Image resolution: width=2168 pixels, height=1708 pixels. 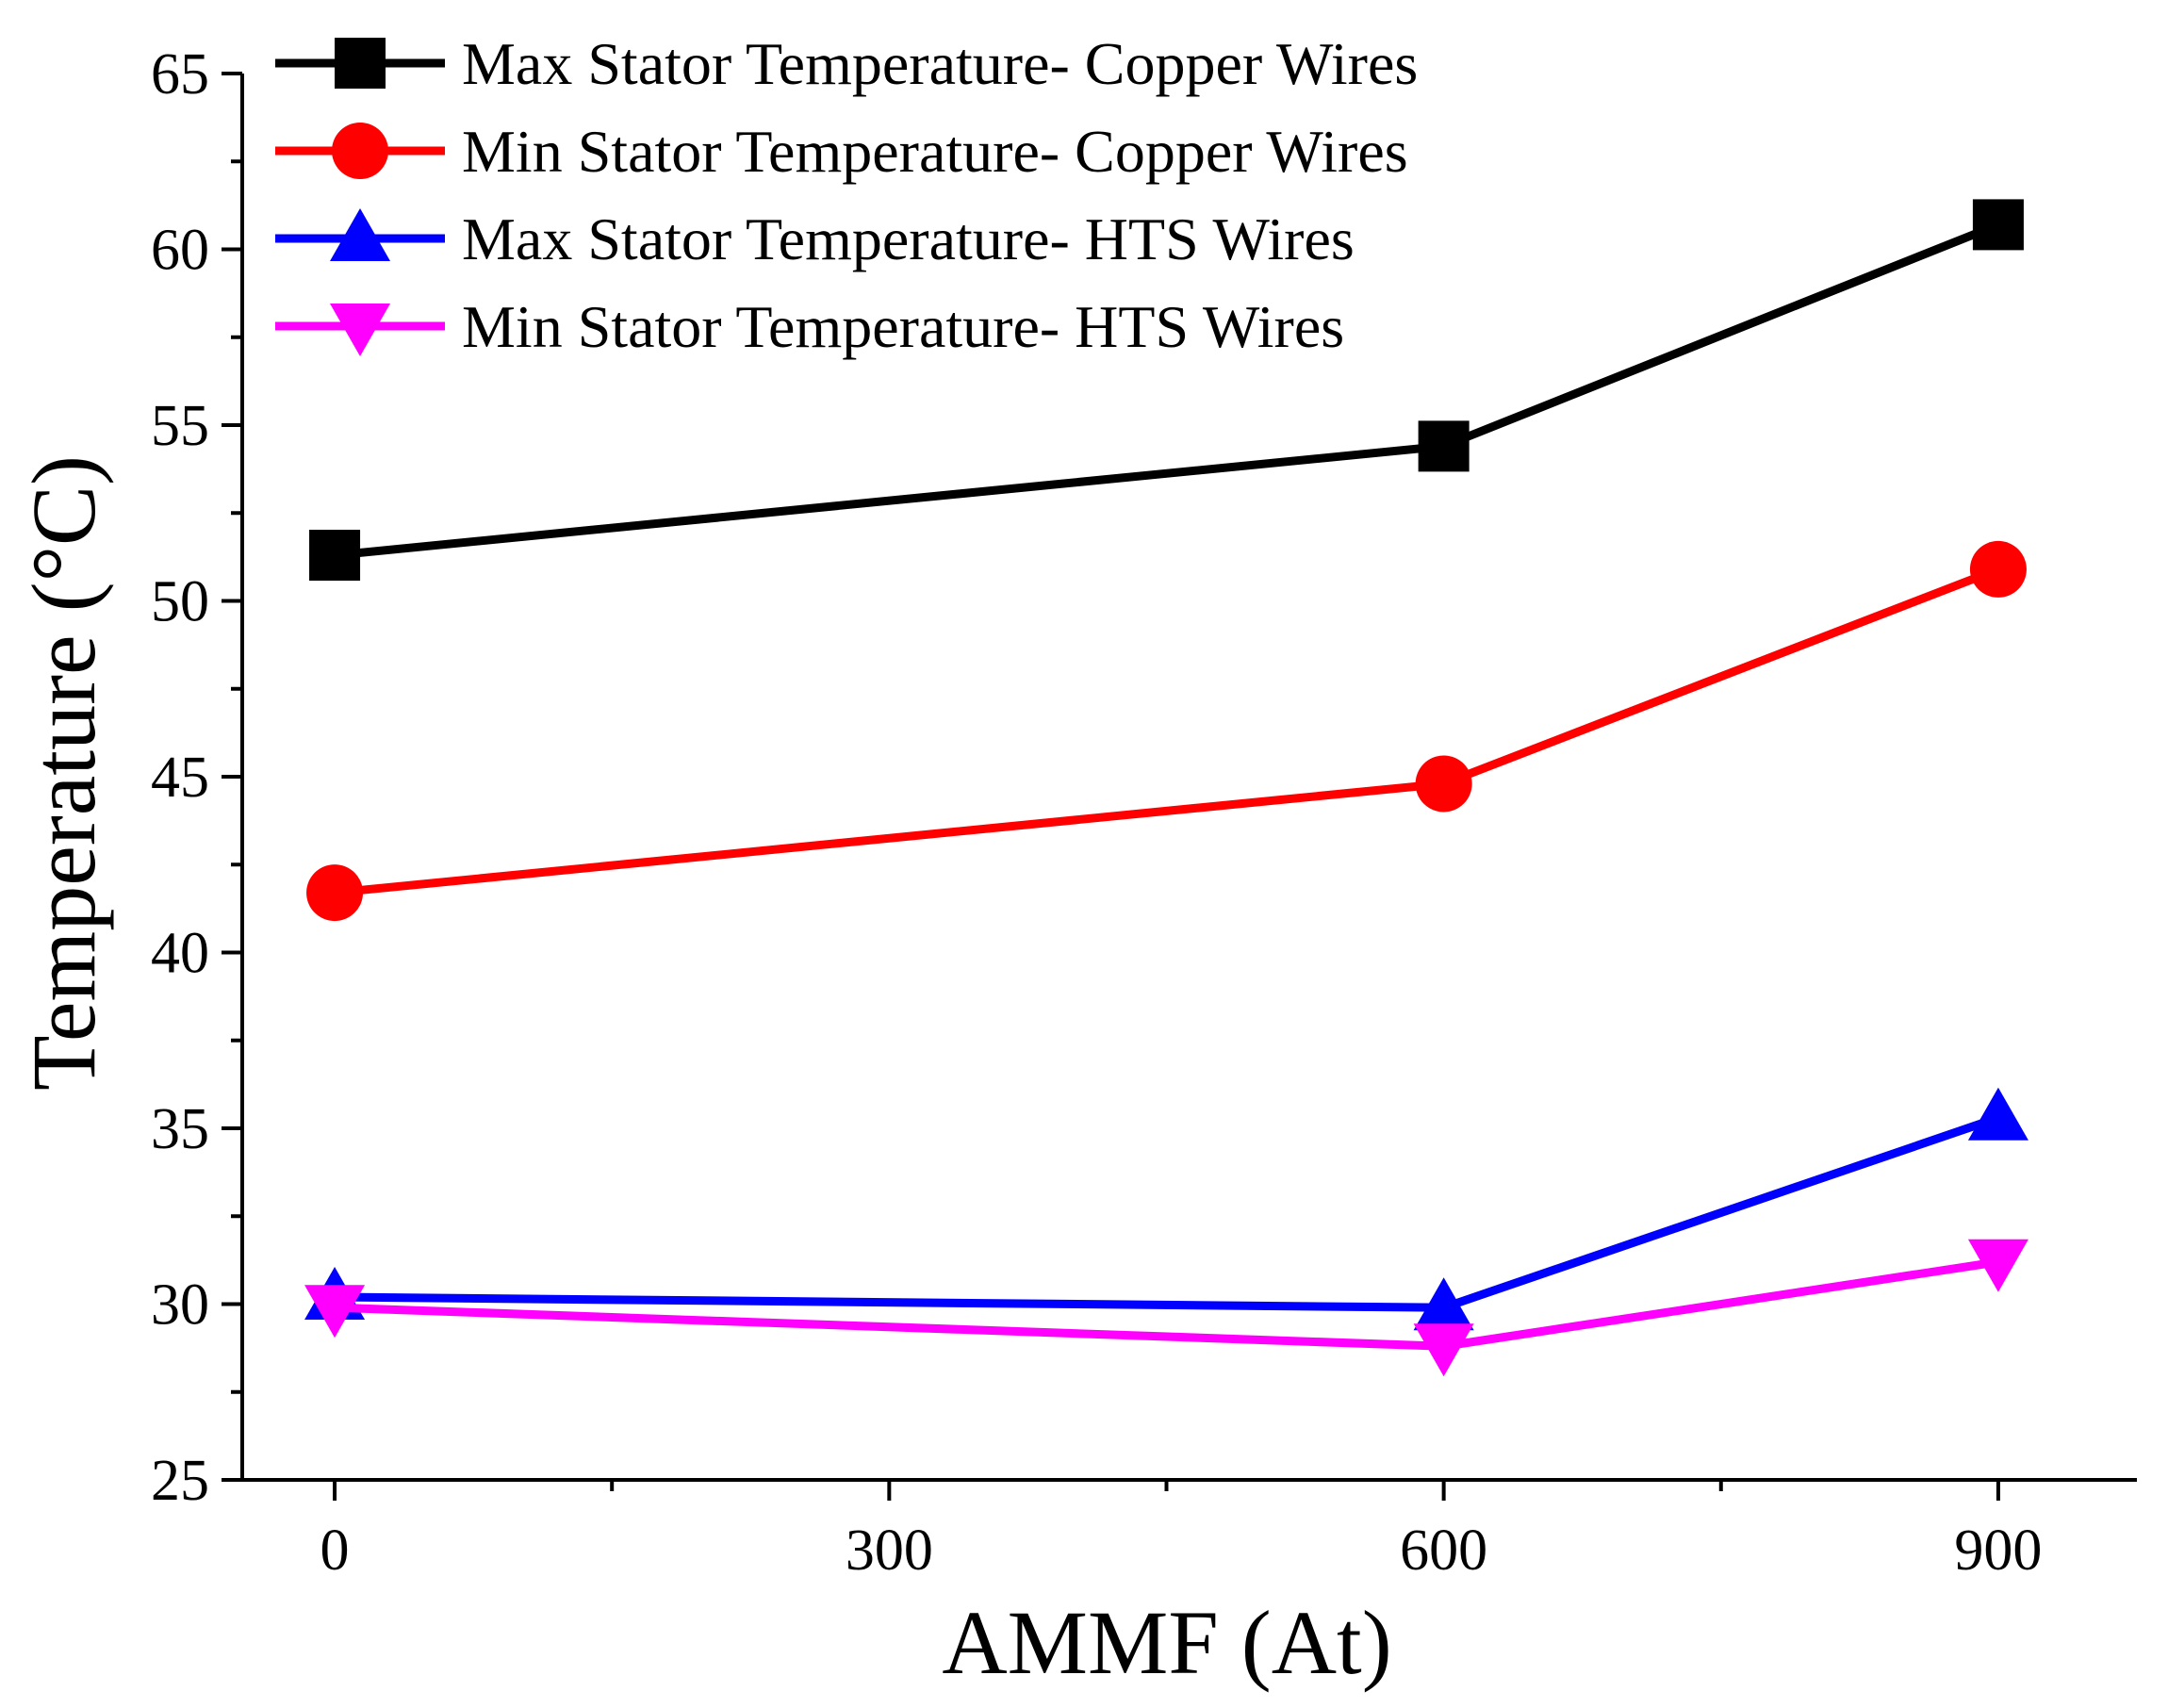 What do you see at coordinates (180, 954) in the screenshot?
I see `y-tick-label: 40` at bounding box center [180, 954].